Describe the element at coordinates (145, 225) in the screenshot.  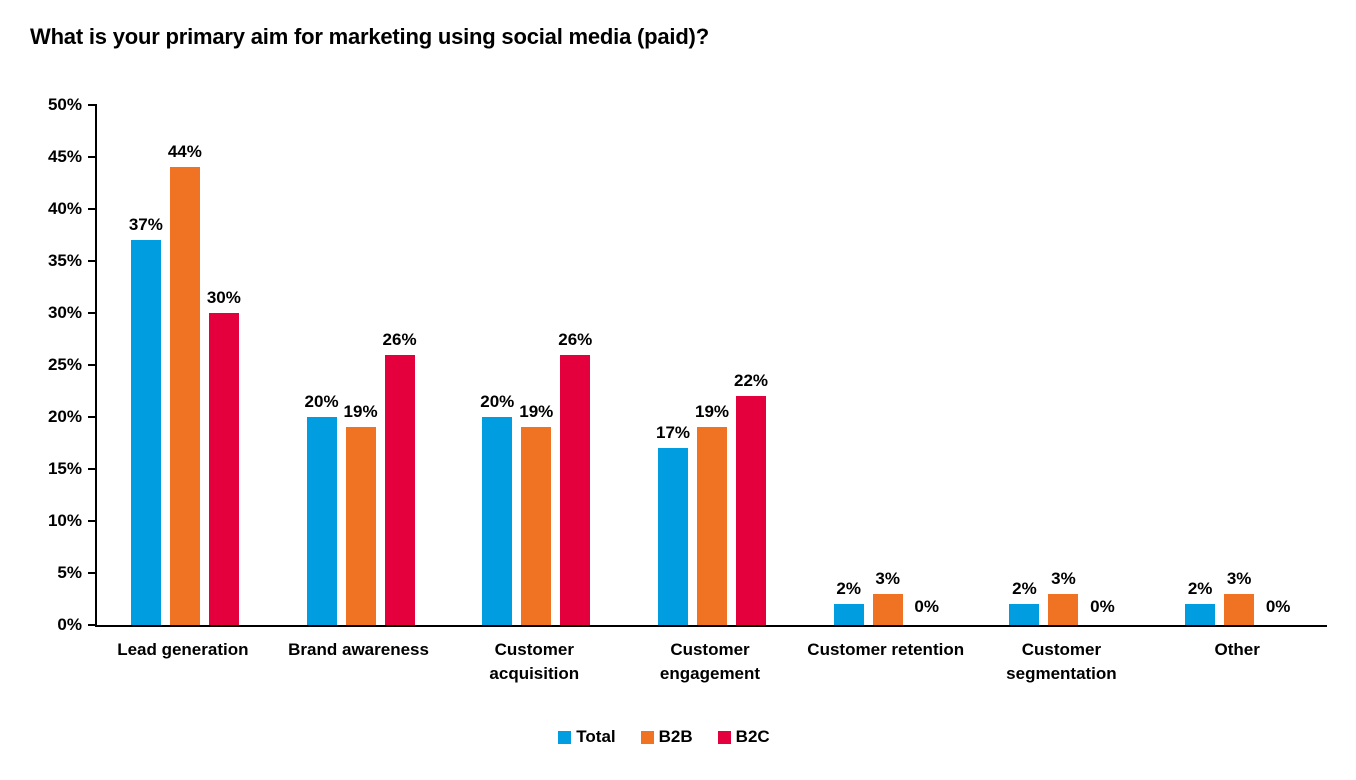
I see `value-label: 37%` at that location.